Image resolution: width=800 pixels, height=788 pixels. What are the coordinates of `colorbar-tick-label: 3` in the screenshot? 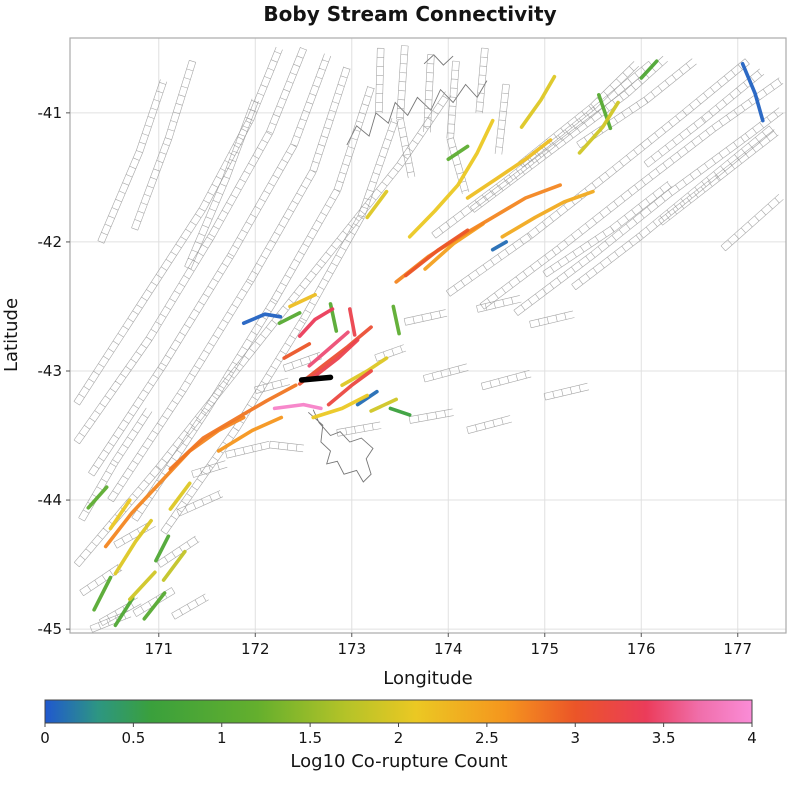 It's located at (575, 738).